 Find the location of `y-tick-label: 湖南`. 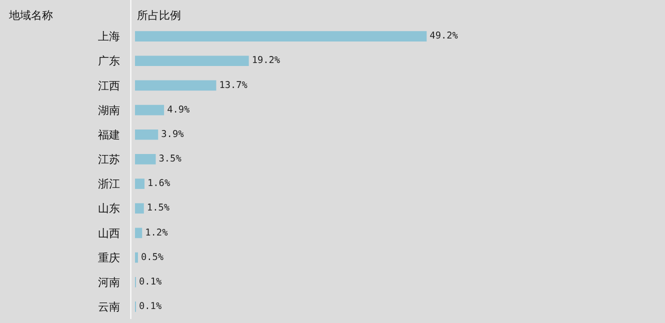

y-tick-label: 湖南 is located at coordinates (109, 110).